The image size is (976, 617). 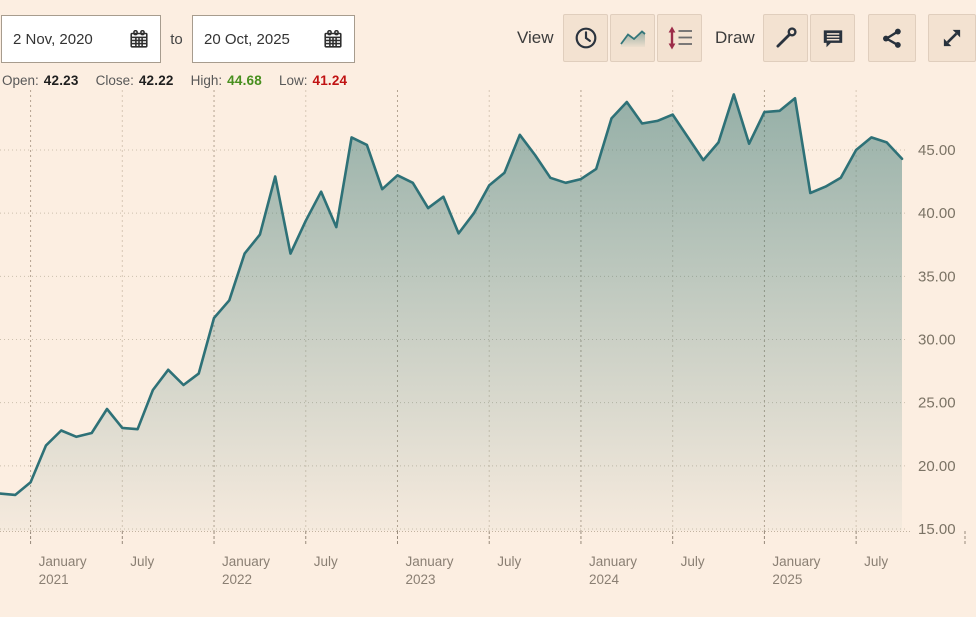 I want to click on fullscreen-button, so click(x=952, y=38).